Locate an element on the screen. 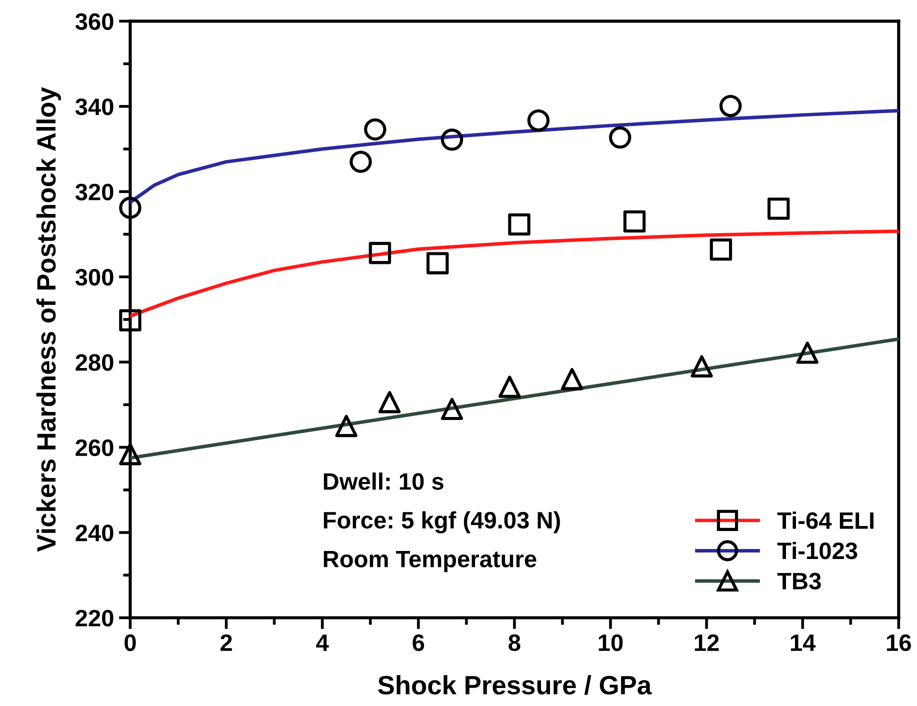 This screenshot has height=706, width=917. y-tick-label: 220 is located at coordinates (95, 618).